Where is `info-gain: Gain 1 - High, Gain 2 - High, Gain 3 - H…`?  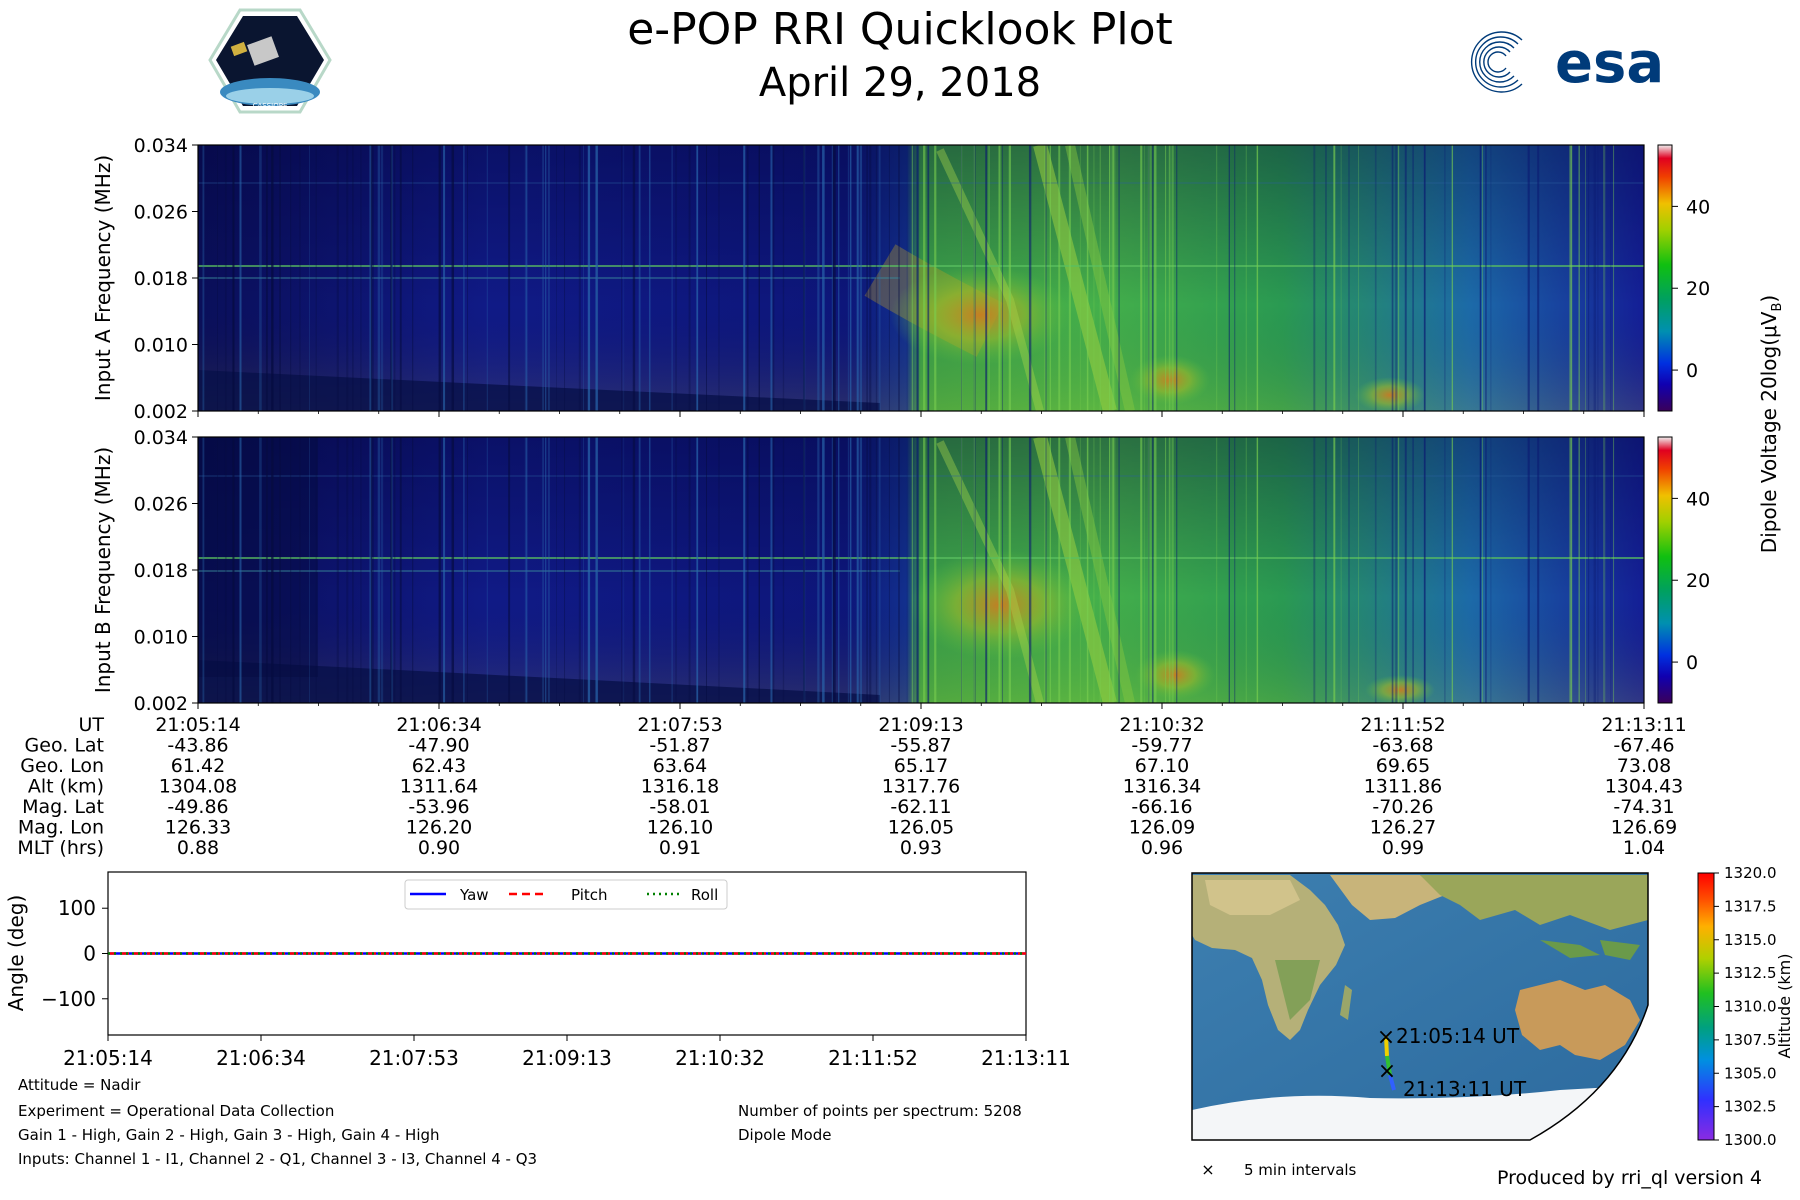 info-gain: Gain 1 - High, Gain 2 - High, Gain 3 - H… is located at coordinates (229, 1135).